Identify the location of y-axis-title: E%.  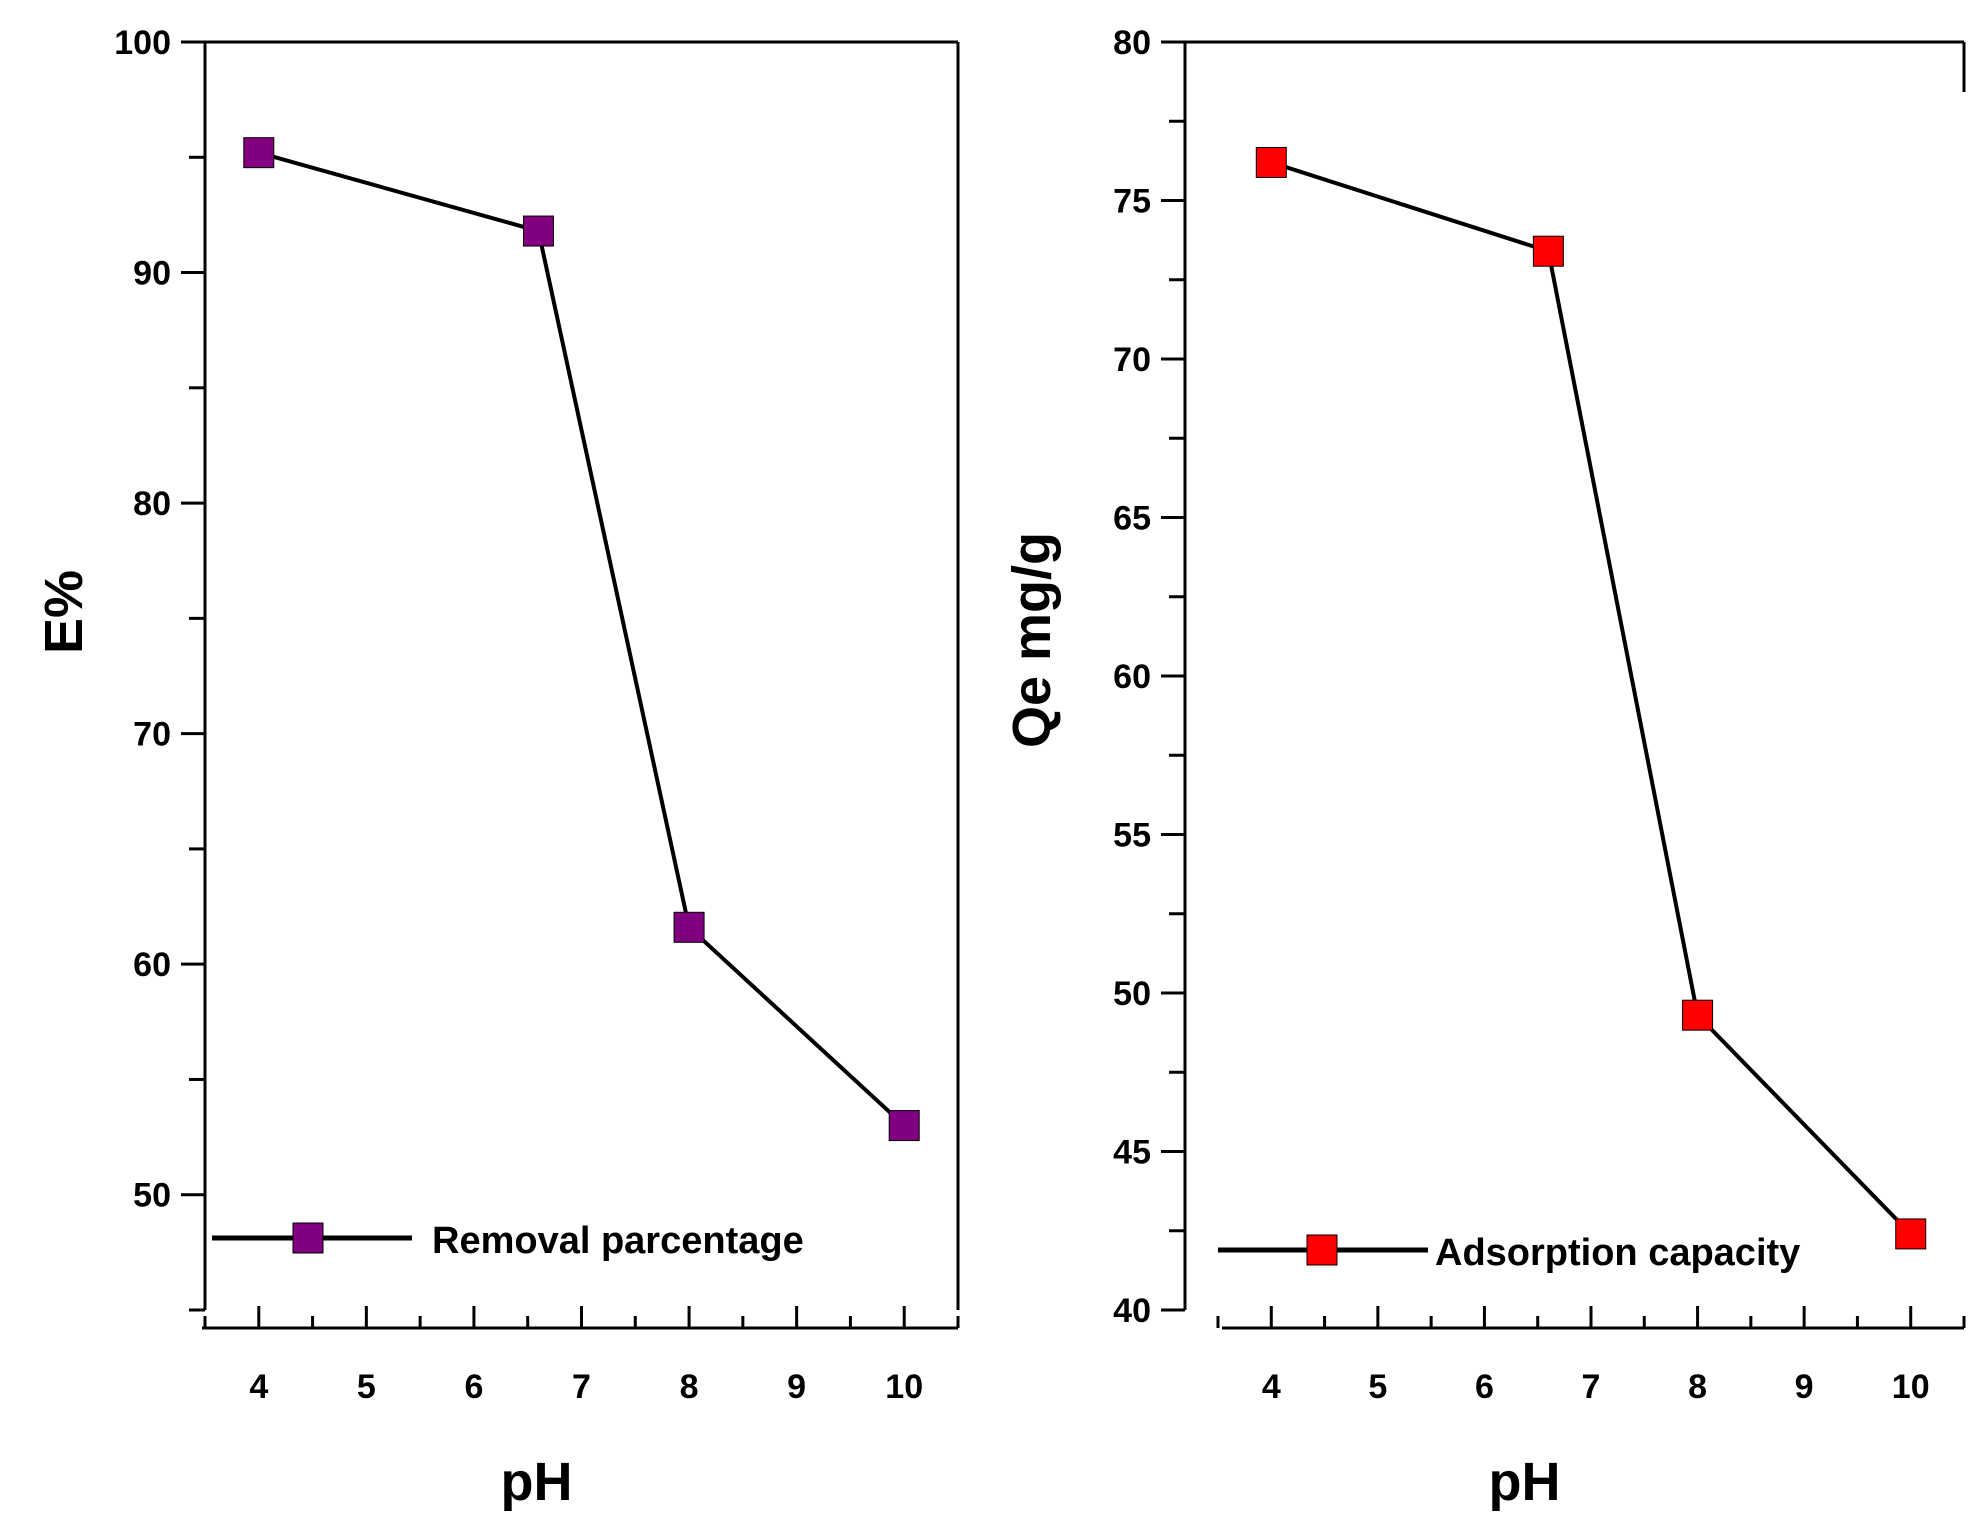
(64, 612).